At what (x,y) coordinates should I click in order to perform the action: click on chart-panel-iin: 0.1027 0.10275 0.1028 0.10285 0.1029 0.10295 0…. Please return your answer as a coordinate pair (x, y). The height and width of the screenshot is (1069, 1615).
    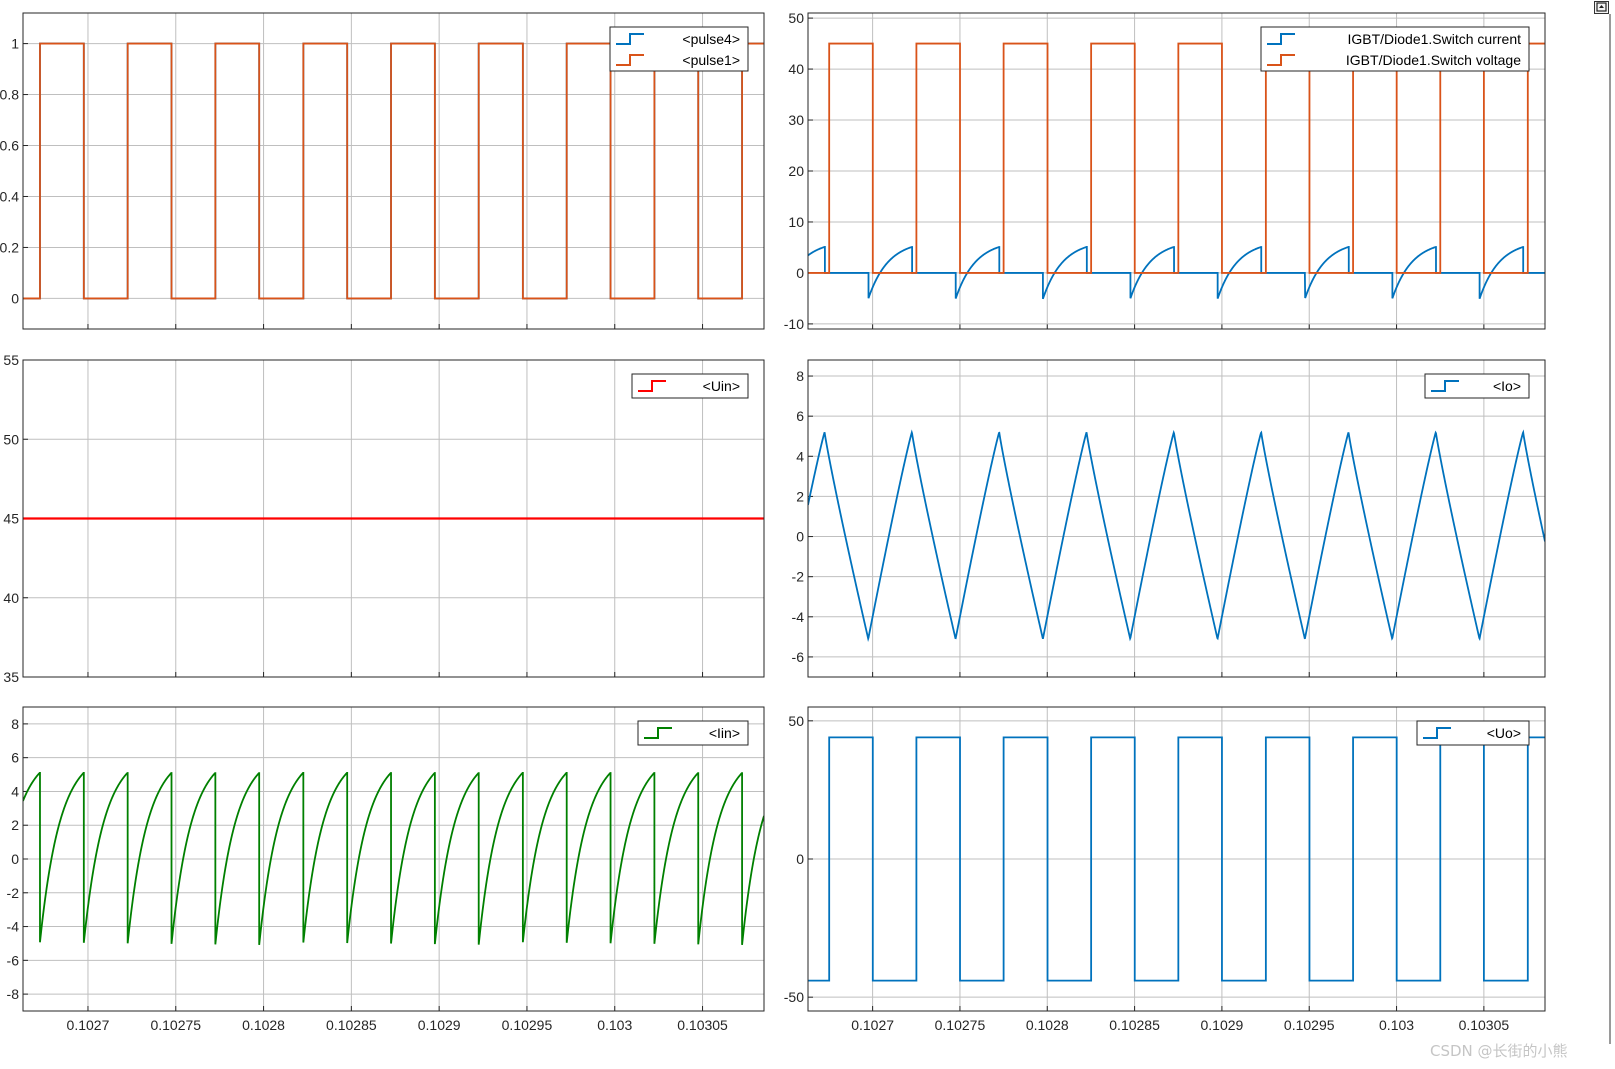
    Looking at the image, I should click on (386, 869).